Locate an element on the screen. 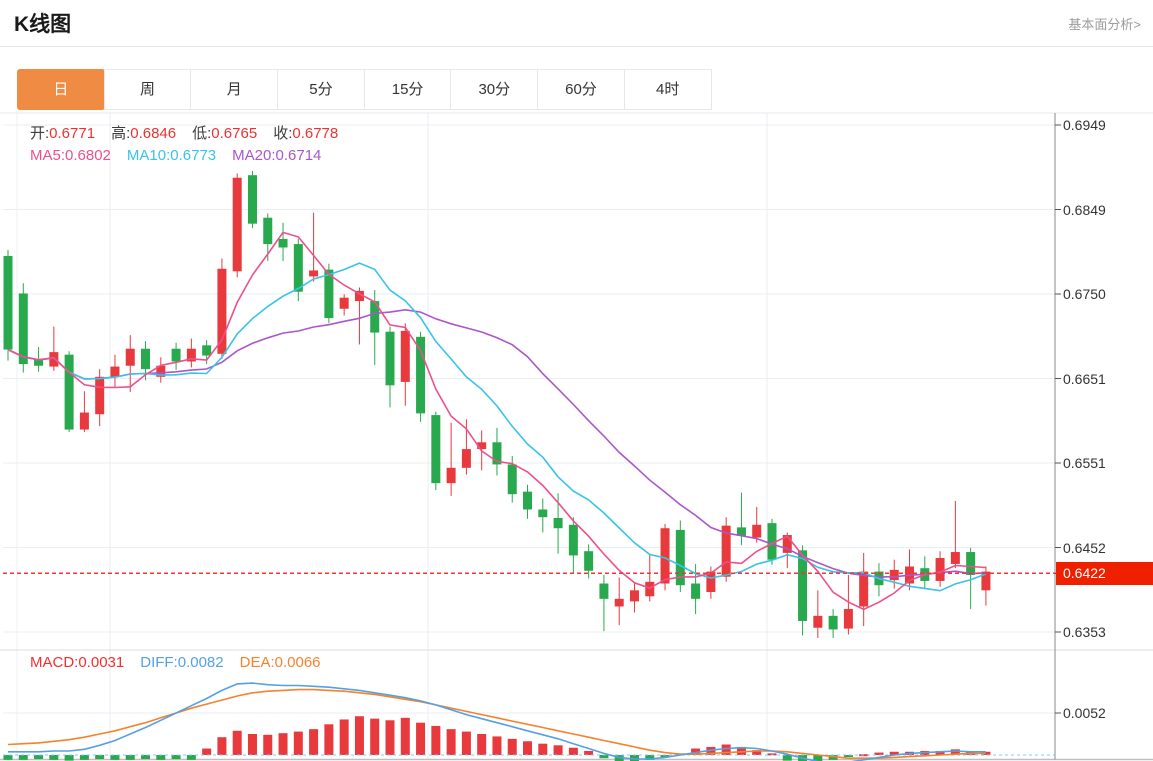 The height and width of the screenshot is (761, 1153). legend-macd-label-2: DEA: is located at coordinates (257, 662).